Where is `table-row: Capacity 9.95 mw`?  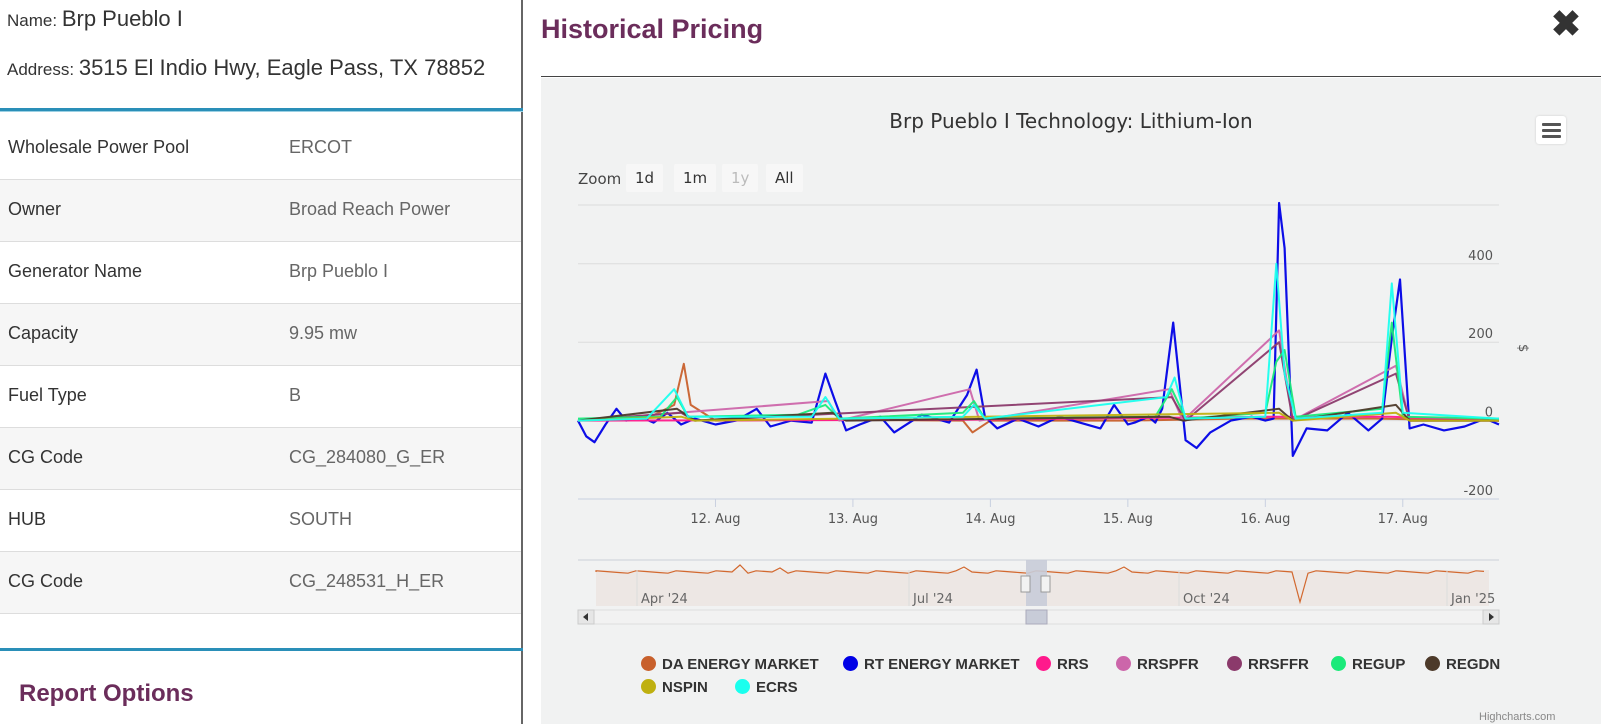
table-row: Capacity 9.95 mw is located at coordinates (260, 335).